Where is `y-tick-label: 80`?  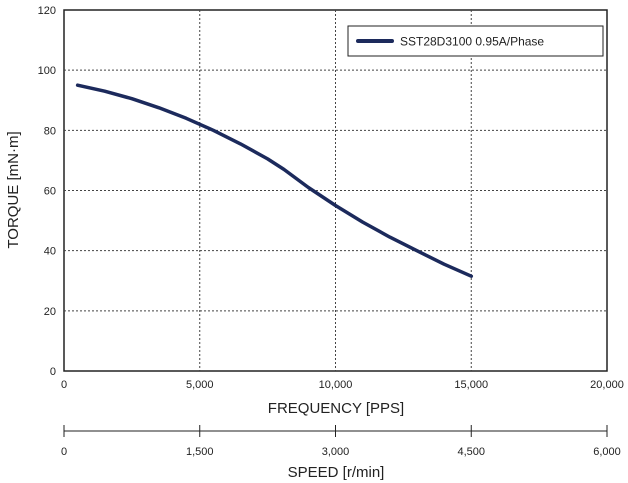 y-tick-label: 80 is located at coordinates (50, 131).